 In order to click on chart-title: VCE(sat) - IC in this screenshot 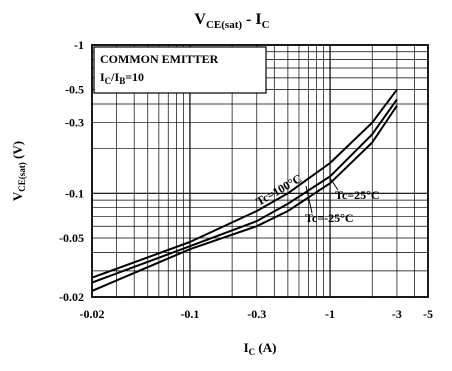, I will do `click(231, 21)`.